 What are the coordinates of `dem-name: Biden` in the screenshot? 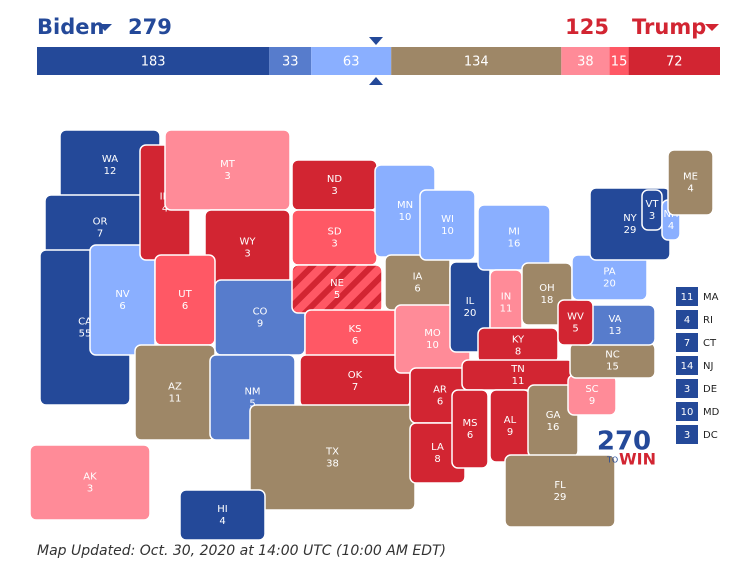 It's located at (70, 27).